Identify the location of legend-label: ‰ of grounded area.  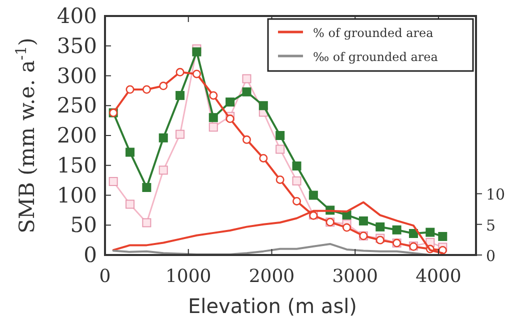
(375, 57).